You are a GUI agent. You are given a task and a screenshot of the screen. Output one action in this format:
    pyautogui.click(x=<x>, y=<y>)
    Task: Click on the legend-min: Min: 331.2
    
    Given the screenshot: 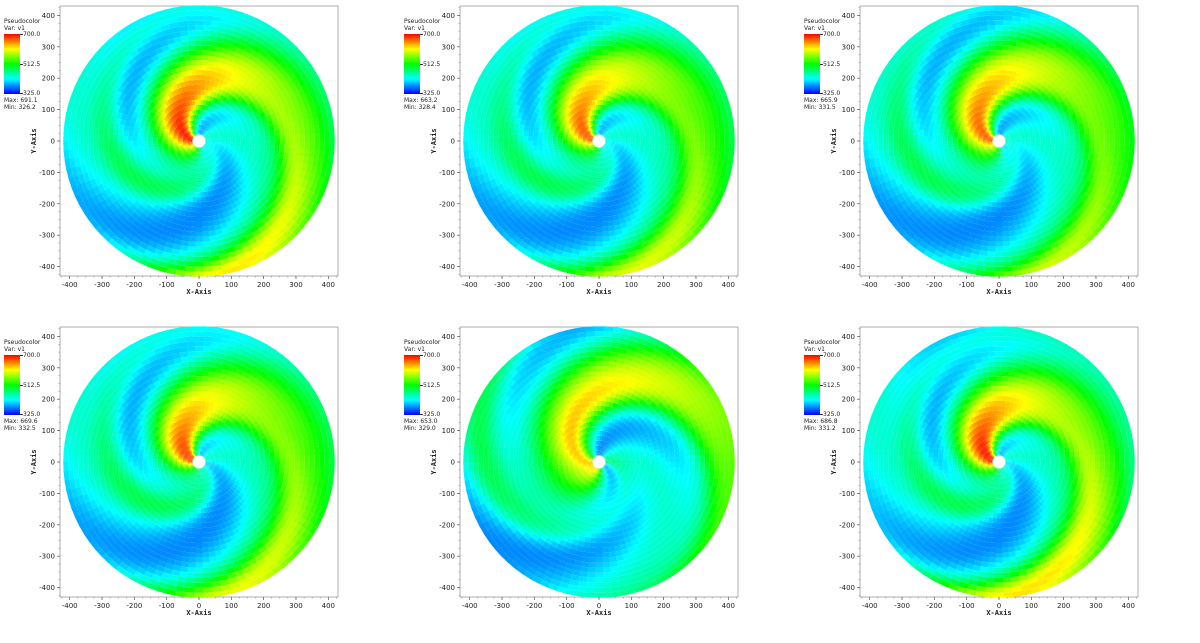 What is the action you would take?
    pyautogui.click(x=820, y=428)
    